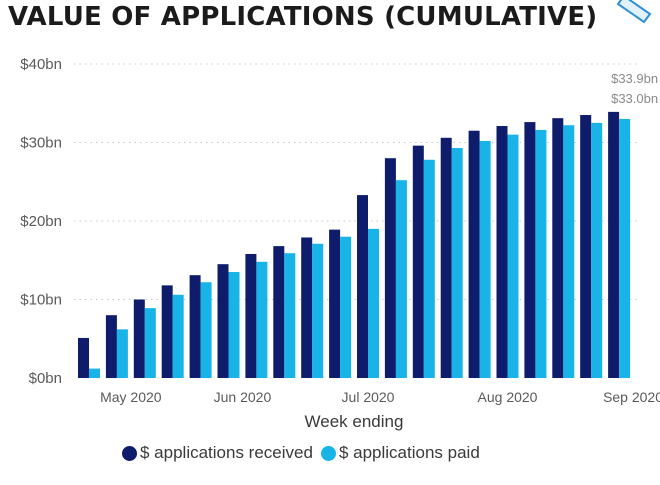 This screenshot has width=660, height=485. What do you see at coordinates (328, 453) in the screenshot?
I see `legend-dot-paid` at bounding box center [328, 453].